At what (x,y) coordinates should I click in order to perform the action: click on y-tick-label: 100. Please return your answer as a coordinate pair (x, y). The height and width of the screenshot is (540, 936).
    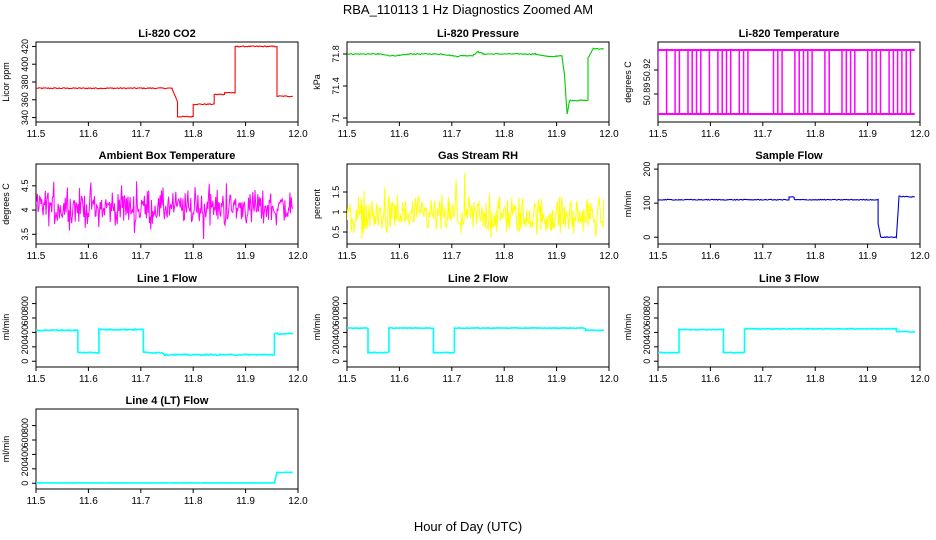
    Looking at the image, I should click on (647, 203).